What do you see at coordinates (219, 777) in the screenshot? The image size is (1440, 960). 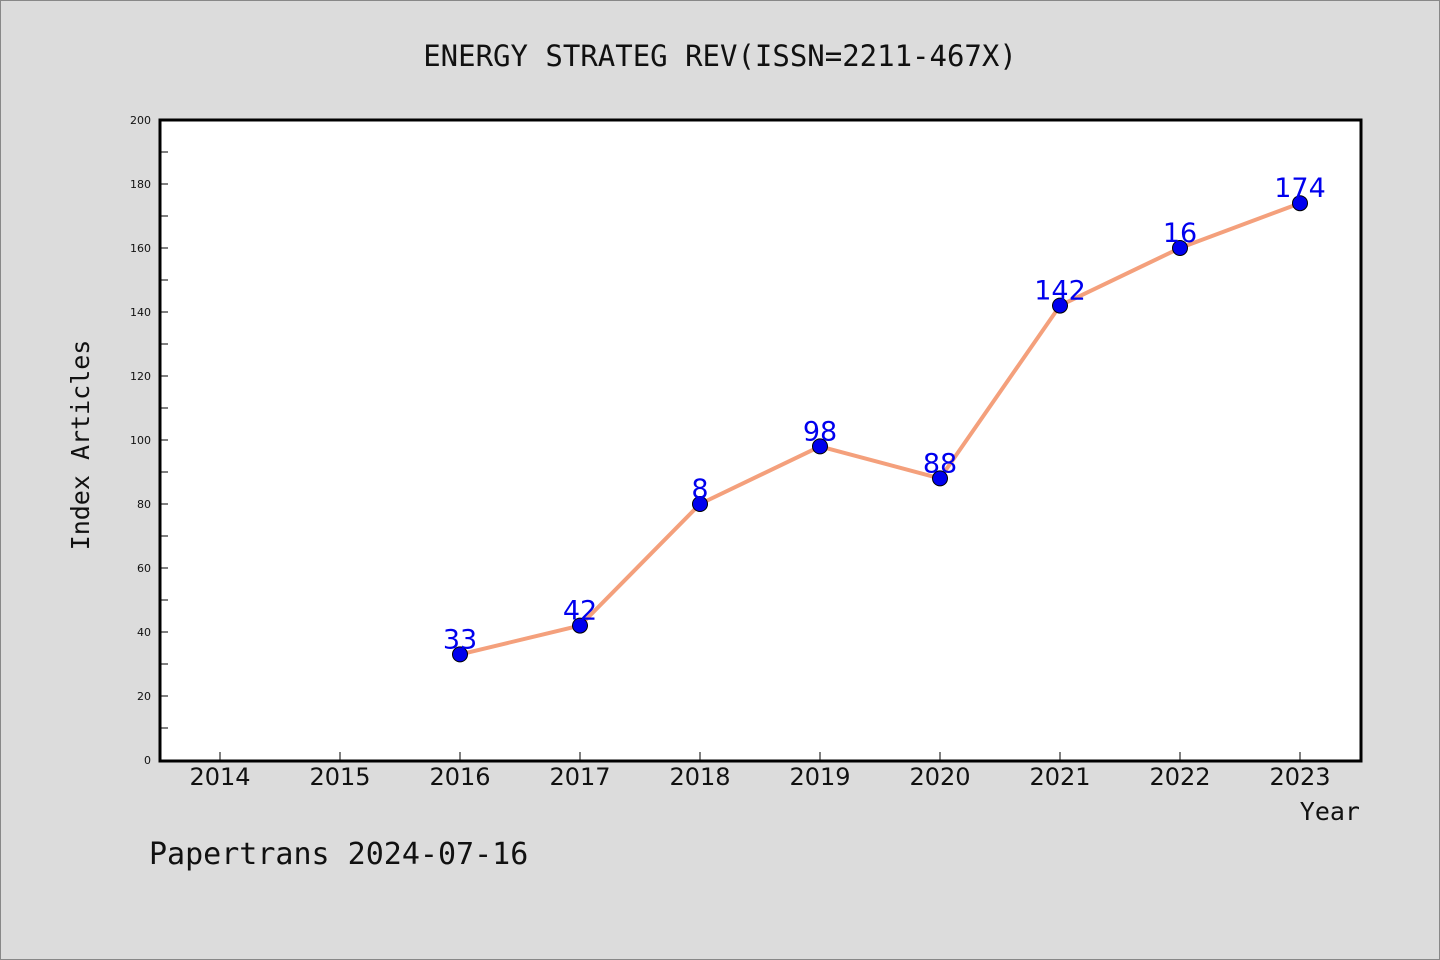 I see `x-tick-label: 2014` at bounding box center [219, 777].